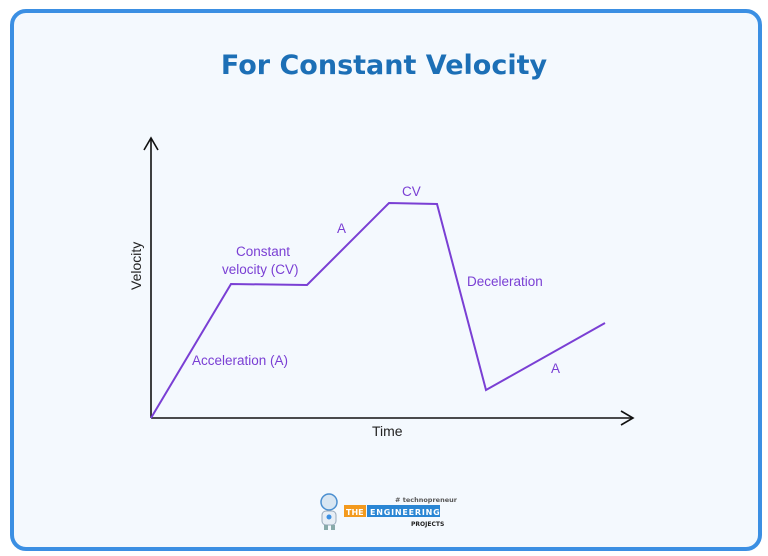 The height and width of the screenshot is (556, 768). Describe the element at coordinates (387, 431) in the screenshot. I see `x-axis-label: Time` at that location.